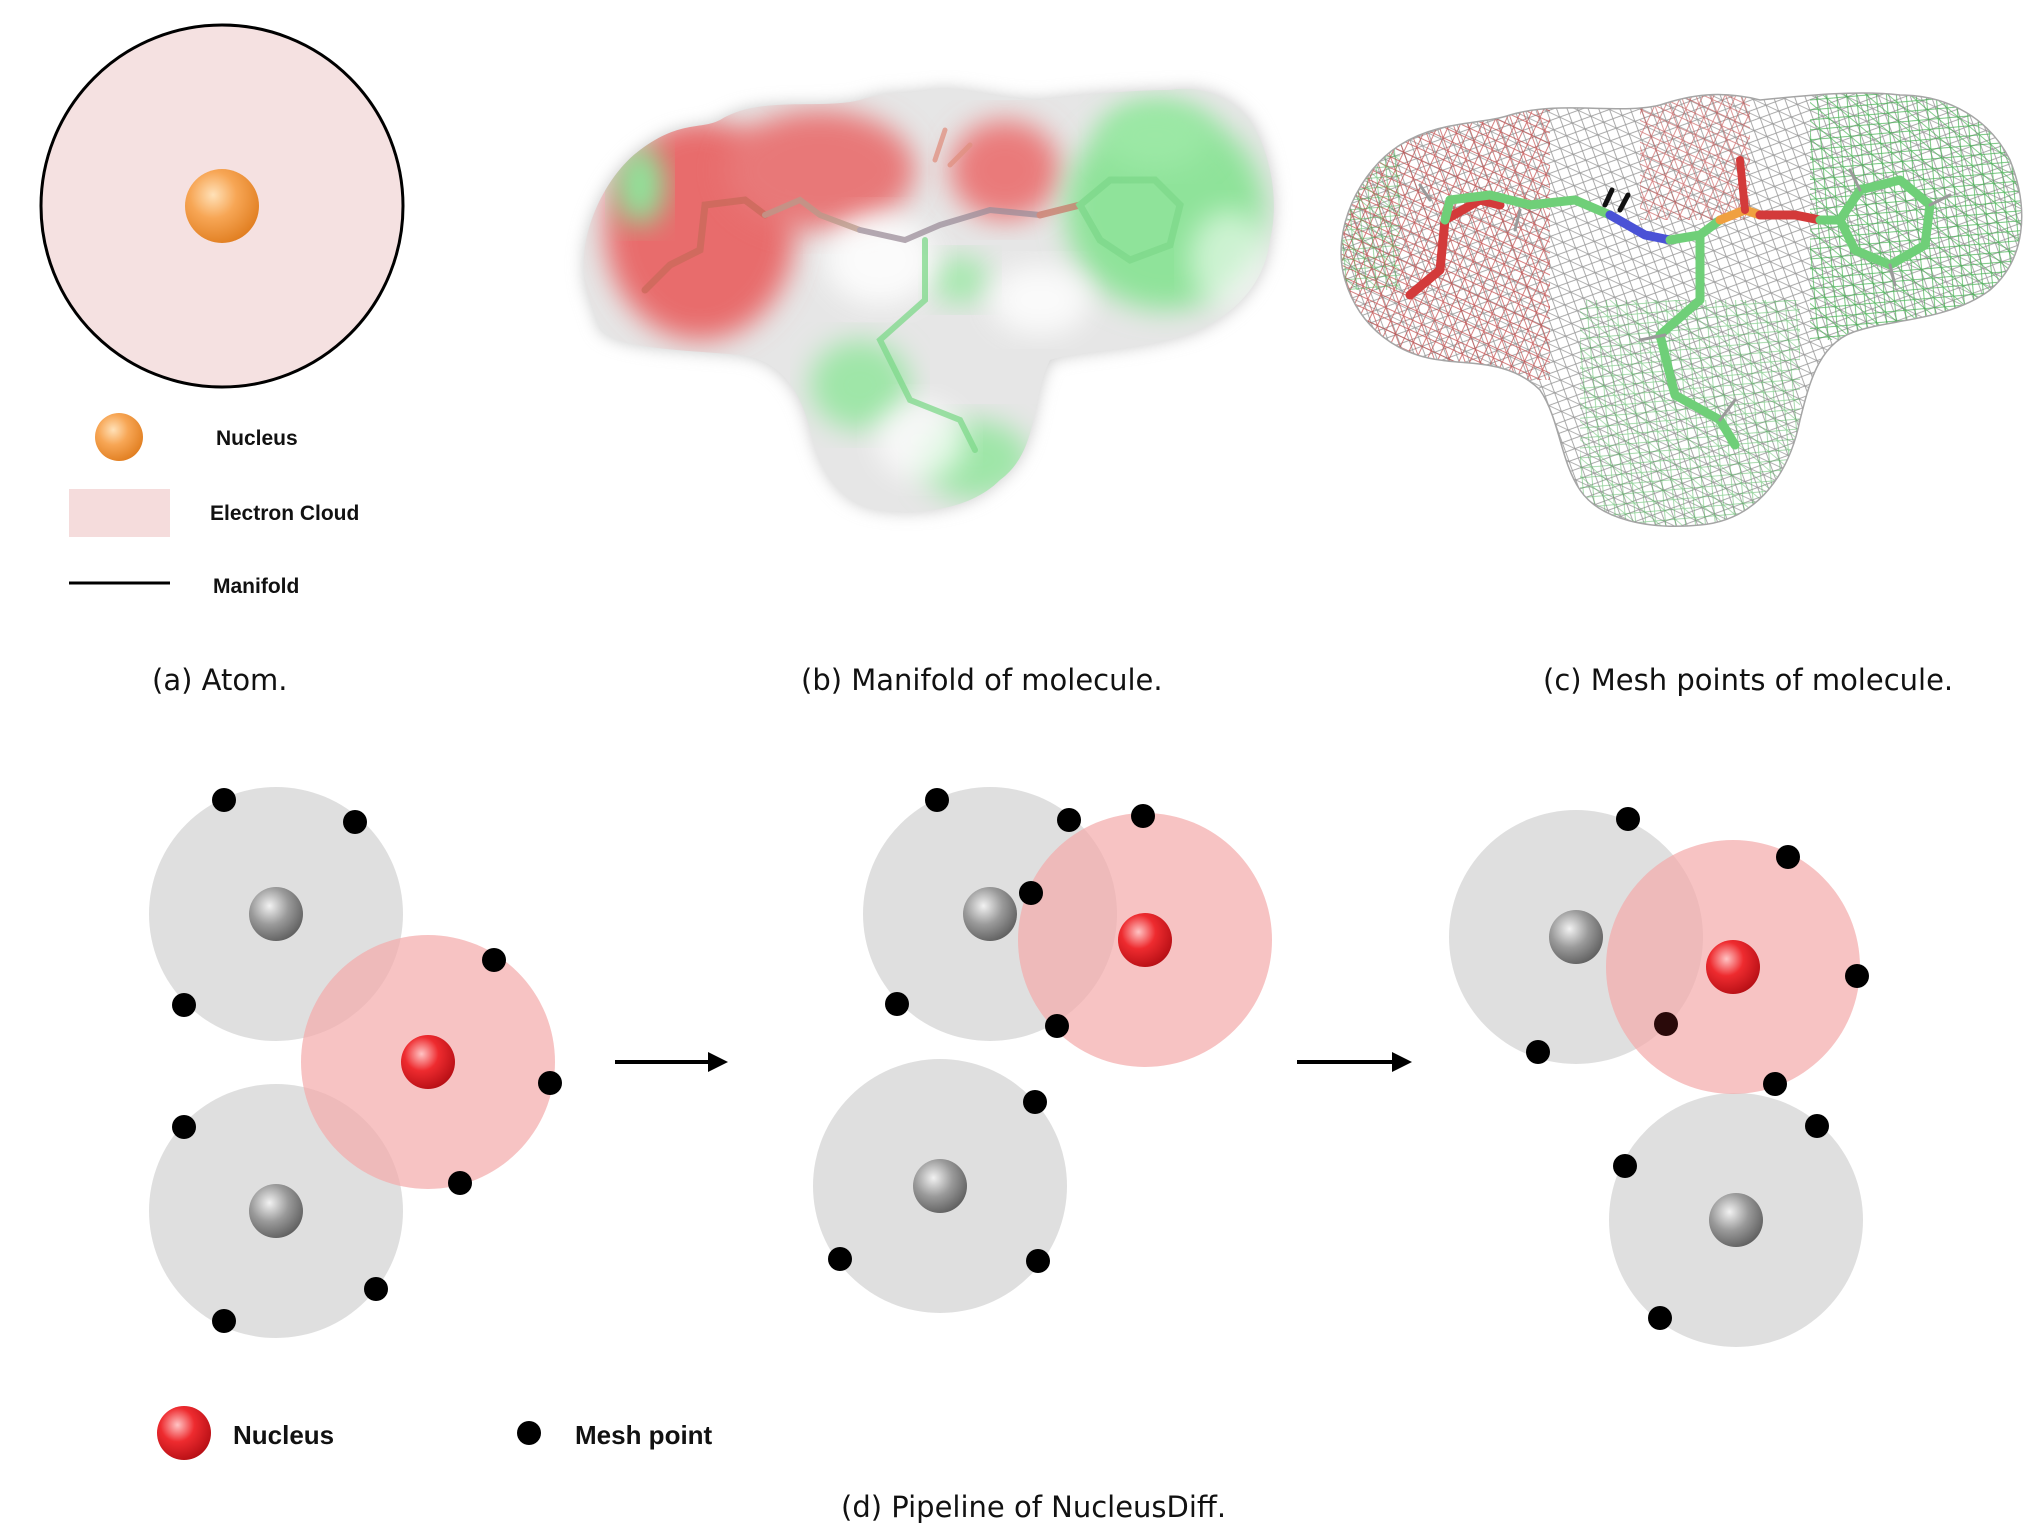 This screenshot has width=2040, height=1538. I want to click on legend-mesh-point-label: Mesh point, so click(644, 1435).